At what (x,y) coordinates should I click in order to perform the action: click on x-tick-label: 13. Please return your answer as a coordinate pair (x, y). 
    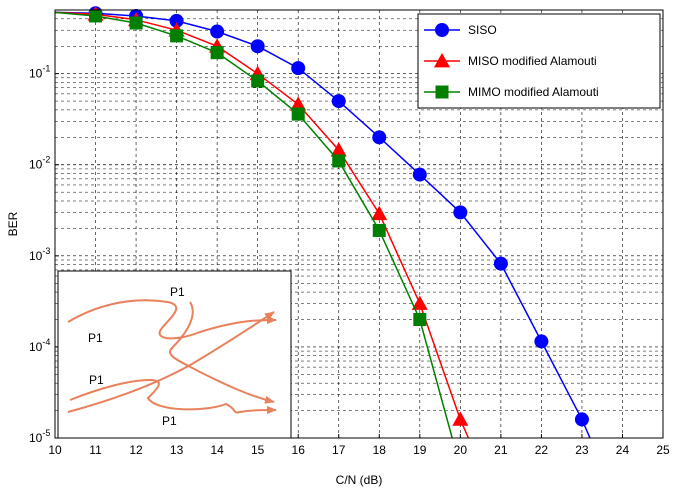
    Looking at the image, I should click on (177, 450).